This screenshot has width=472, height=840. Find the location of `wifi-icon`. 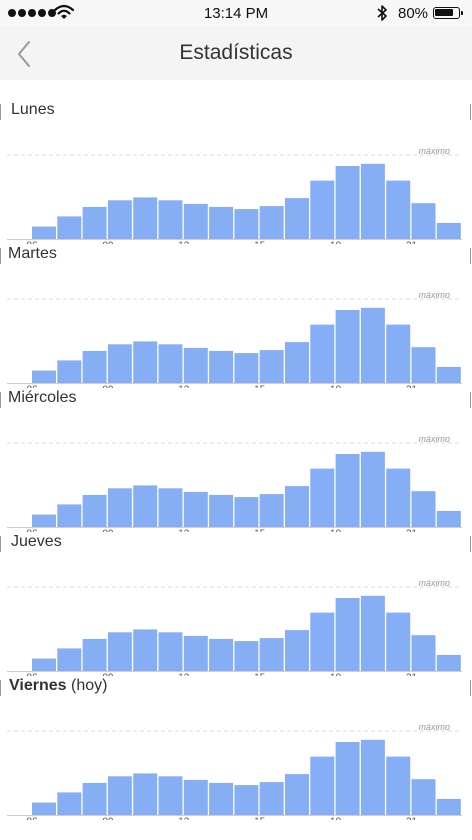

wifi-icon is located at coordinates (64, 11).